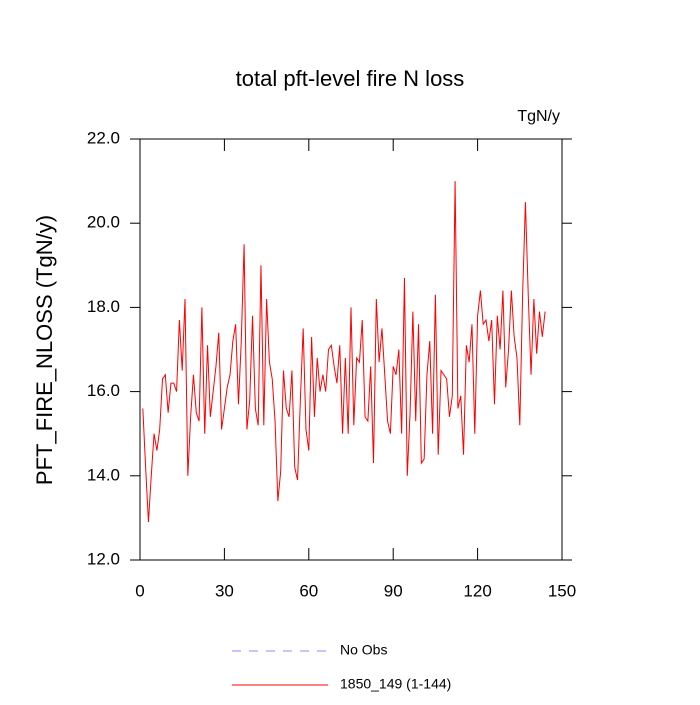 The width and height of the screenshot is (700, 705). I want to click on legend-label: 1850_149 (1-144), so click(395, 684).